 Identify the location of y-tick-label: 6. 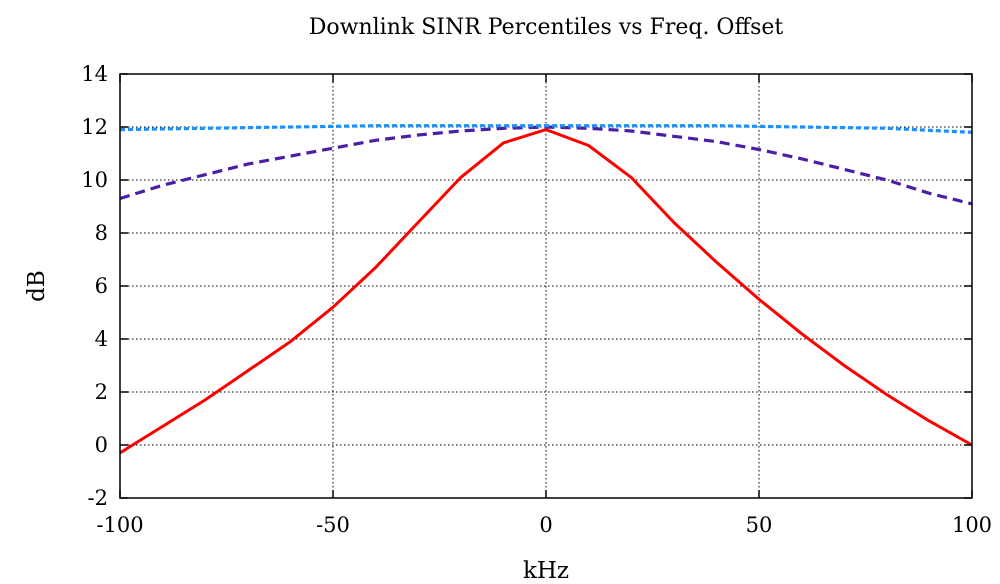
(101, 286).